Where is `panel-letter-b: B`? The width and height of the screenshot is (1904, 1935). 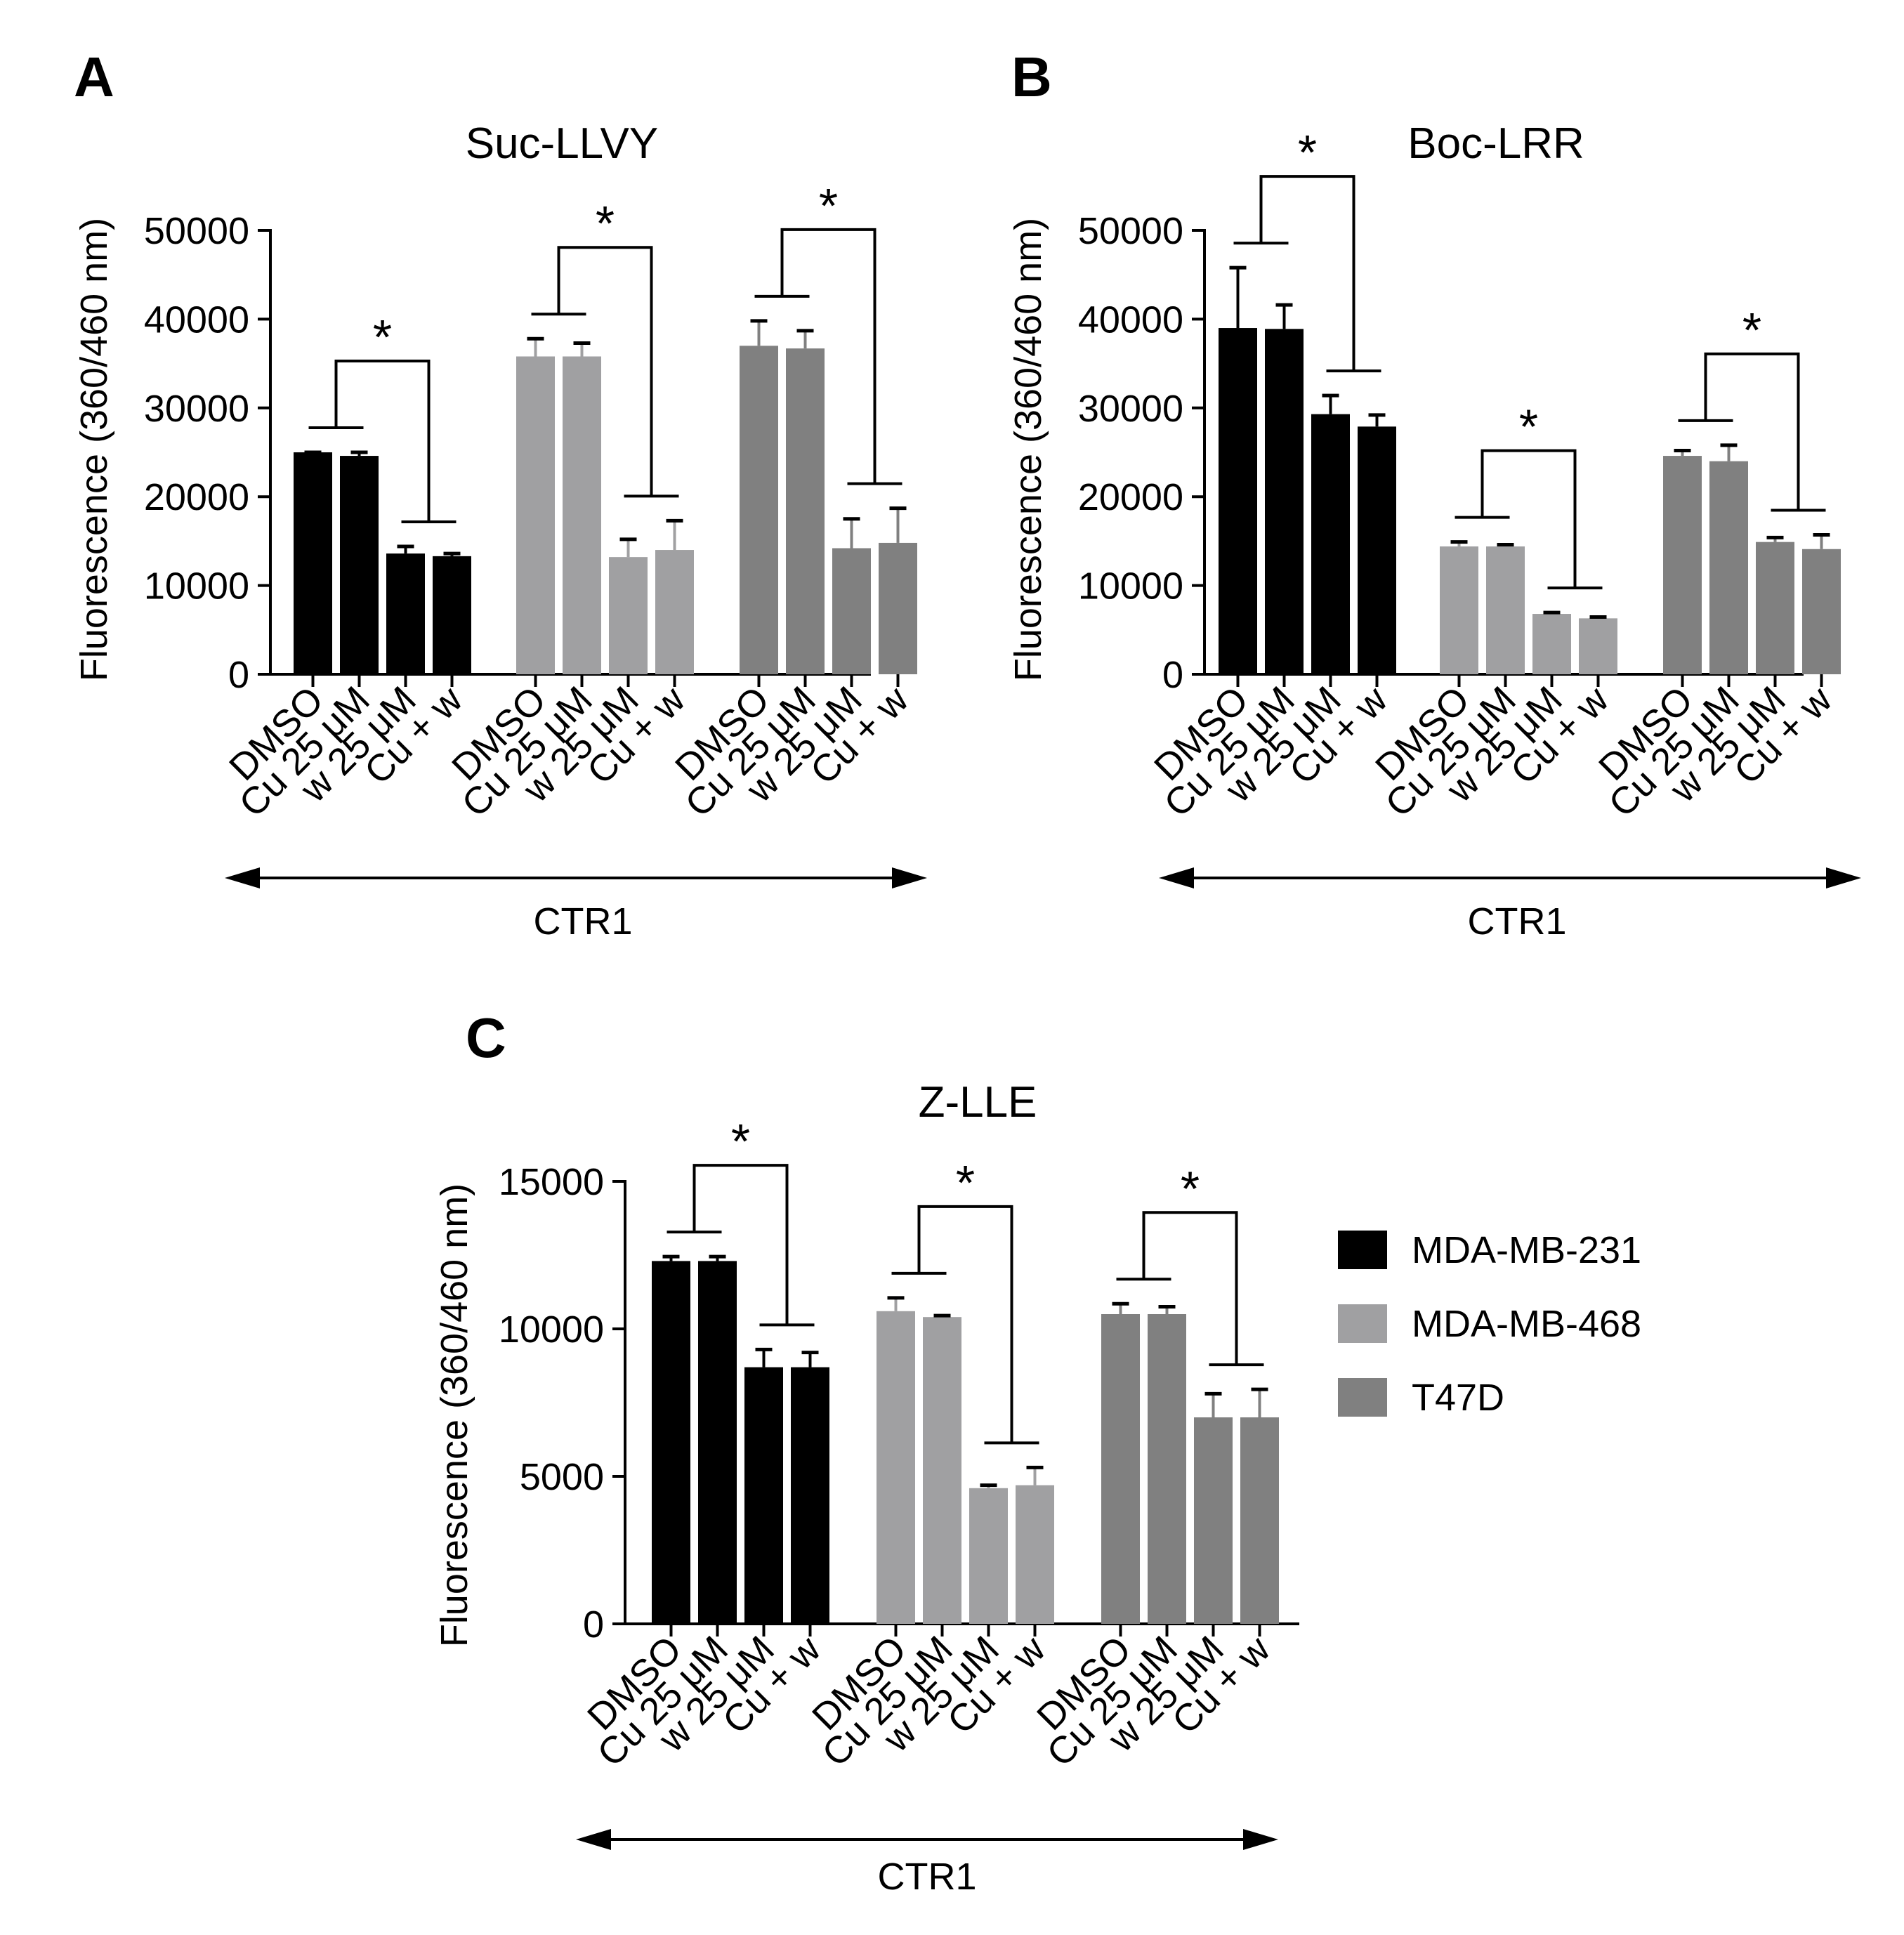
panel-letter-b: B is located at coordinates (1031, 77).